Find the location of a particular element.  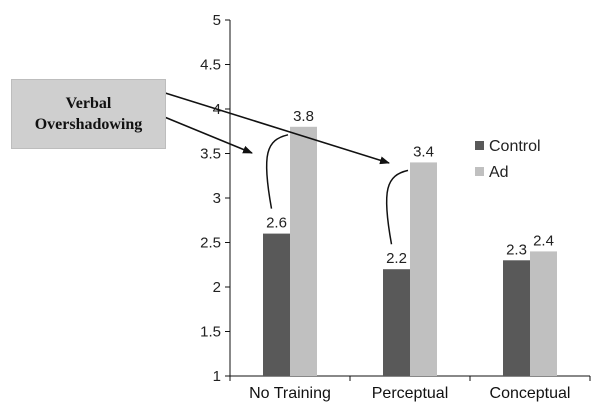

y-tick-label: 2 is located at coordinates (217, 287).